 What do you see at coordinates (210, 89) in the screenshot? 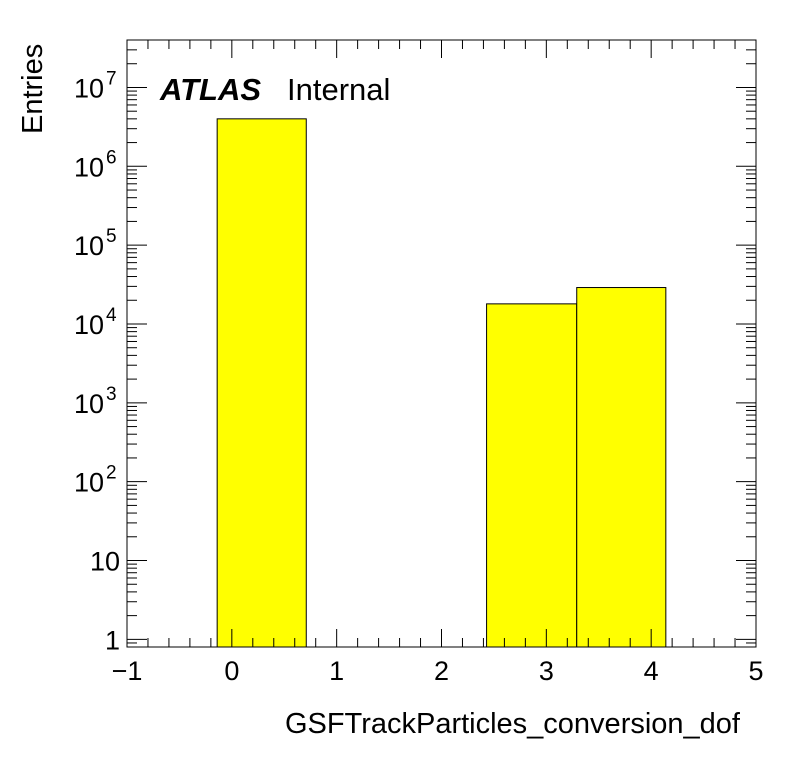
I see `atlas-label: ATLAS` at bounding box center [210, 89].